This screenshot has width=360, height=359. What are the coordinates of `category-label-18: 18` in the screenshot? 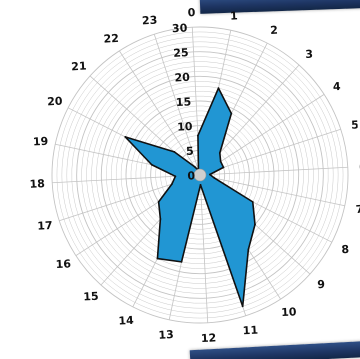 It's located at (37, 184).